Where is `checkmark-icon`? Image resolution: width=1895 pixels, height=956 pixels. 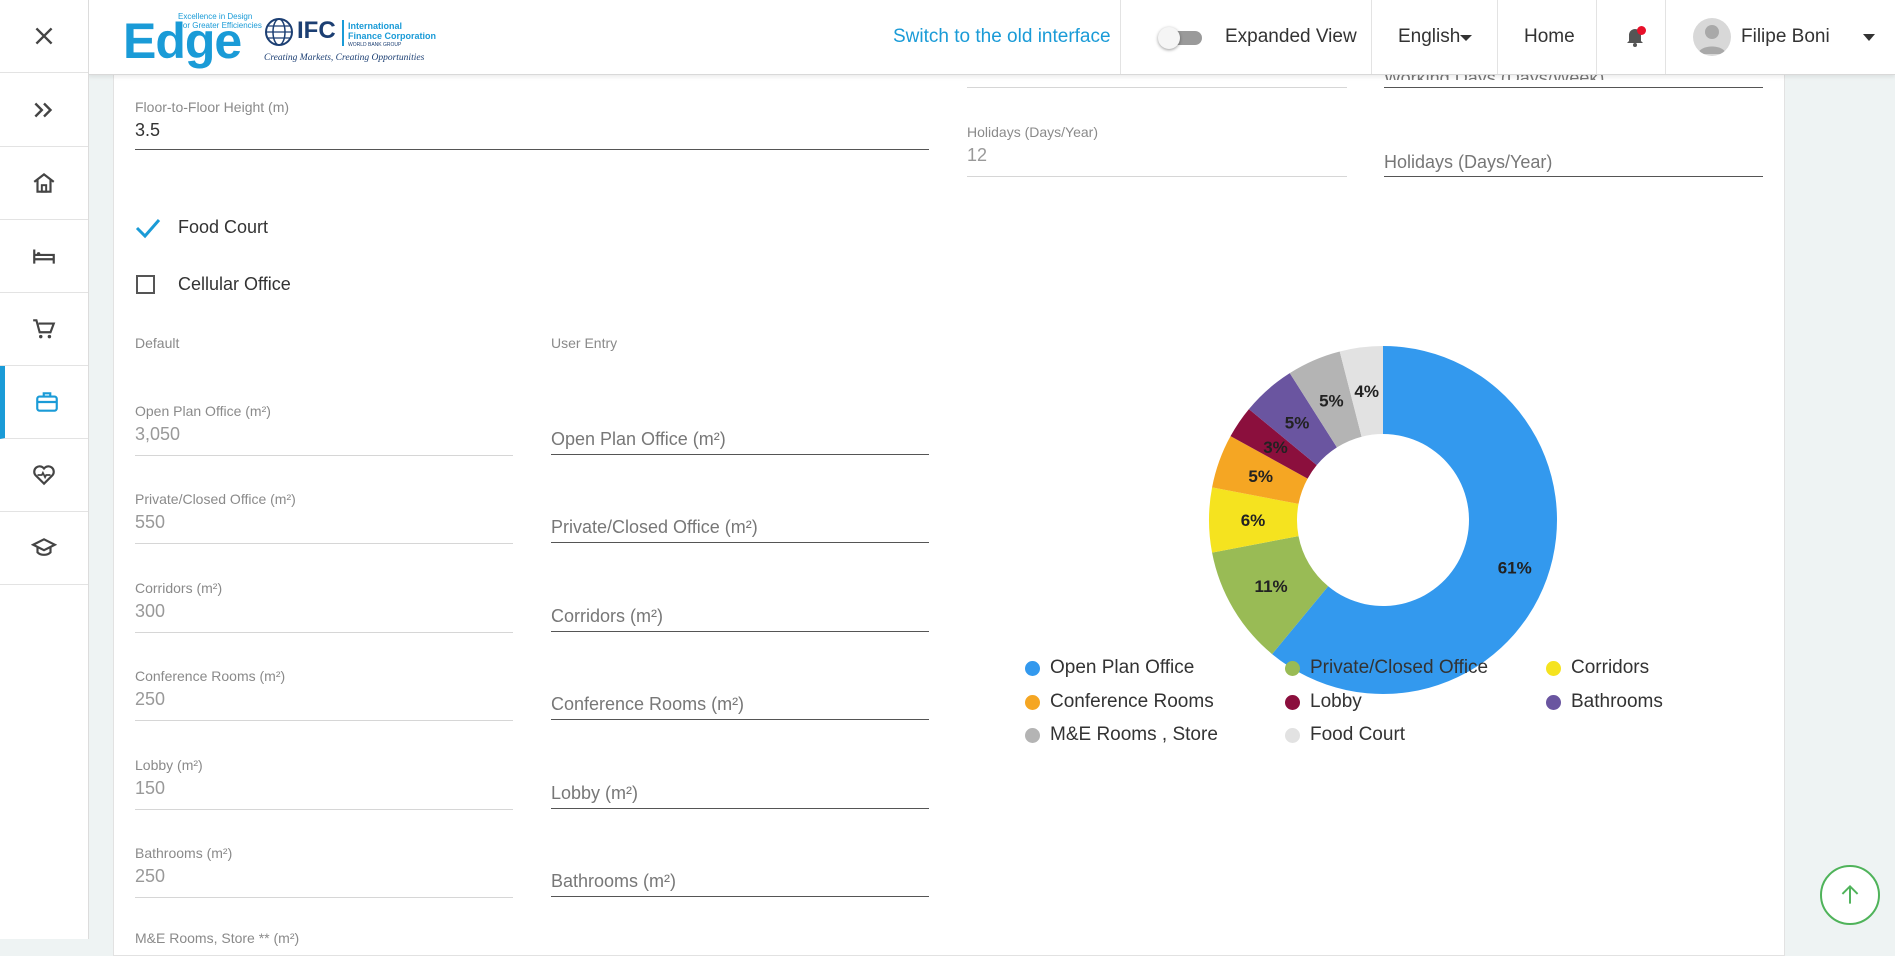 checkmark-icon is located at coordinates (148, 229).